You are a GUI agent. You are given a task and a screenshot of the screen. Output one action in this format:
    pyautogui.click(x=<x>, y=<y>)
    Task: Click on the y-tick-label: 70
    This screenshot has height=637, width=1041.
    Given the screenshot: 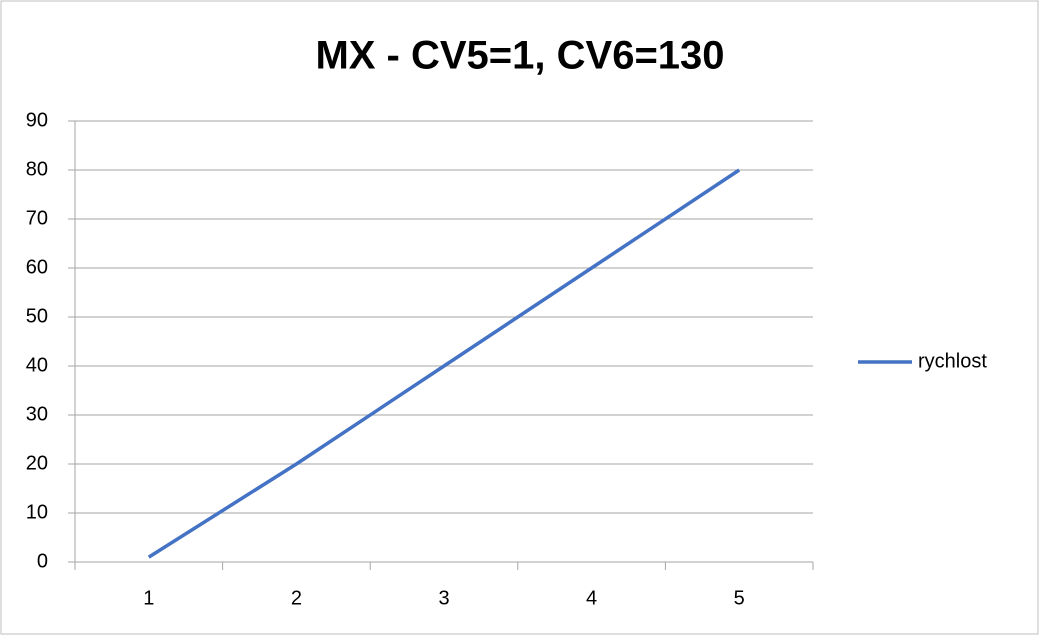 What is the action you would take?
    pyautogui.click(x=37, y=218)
    